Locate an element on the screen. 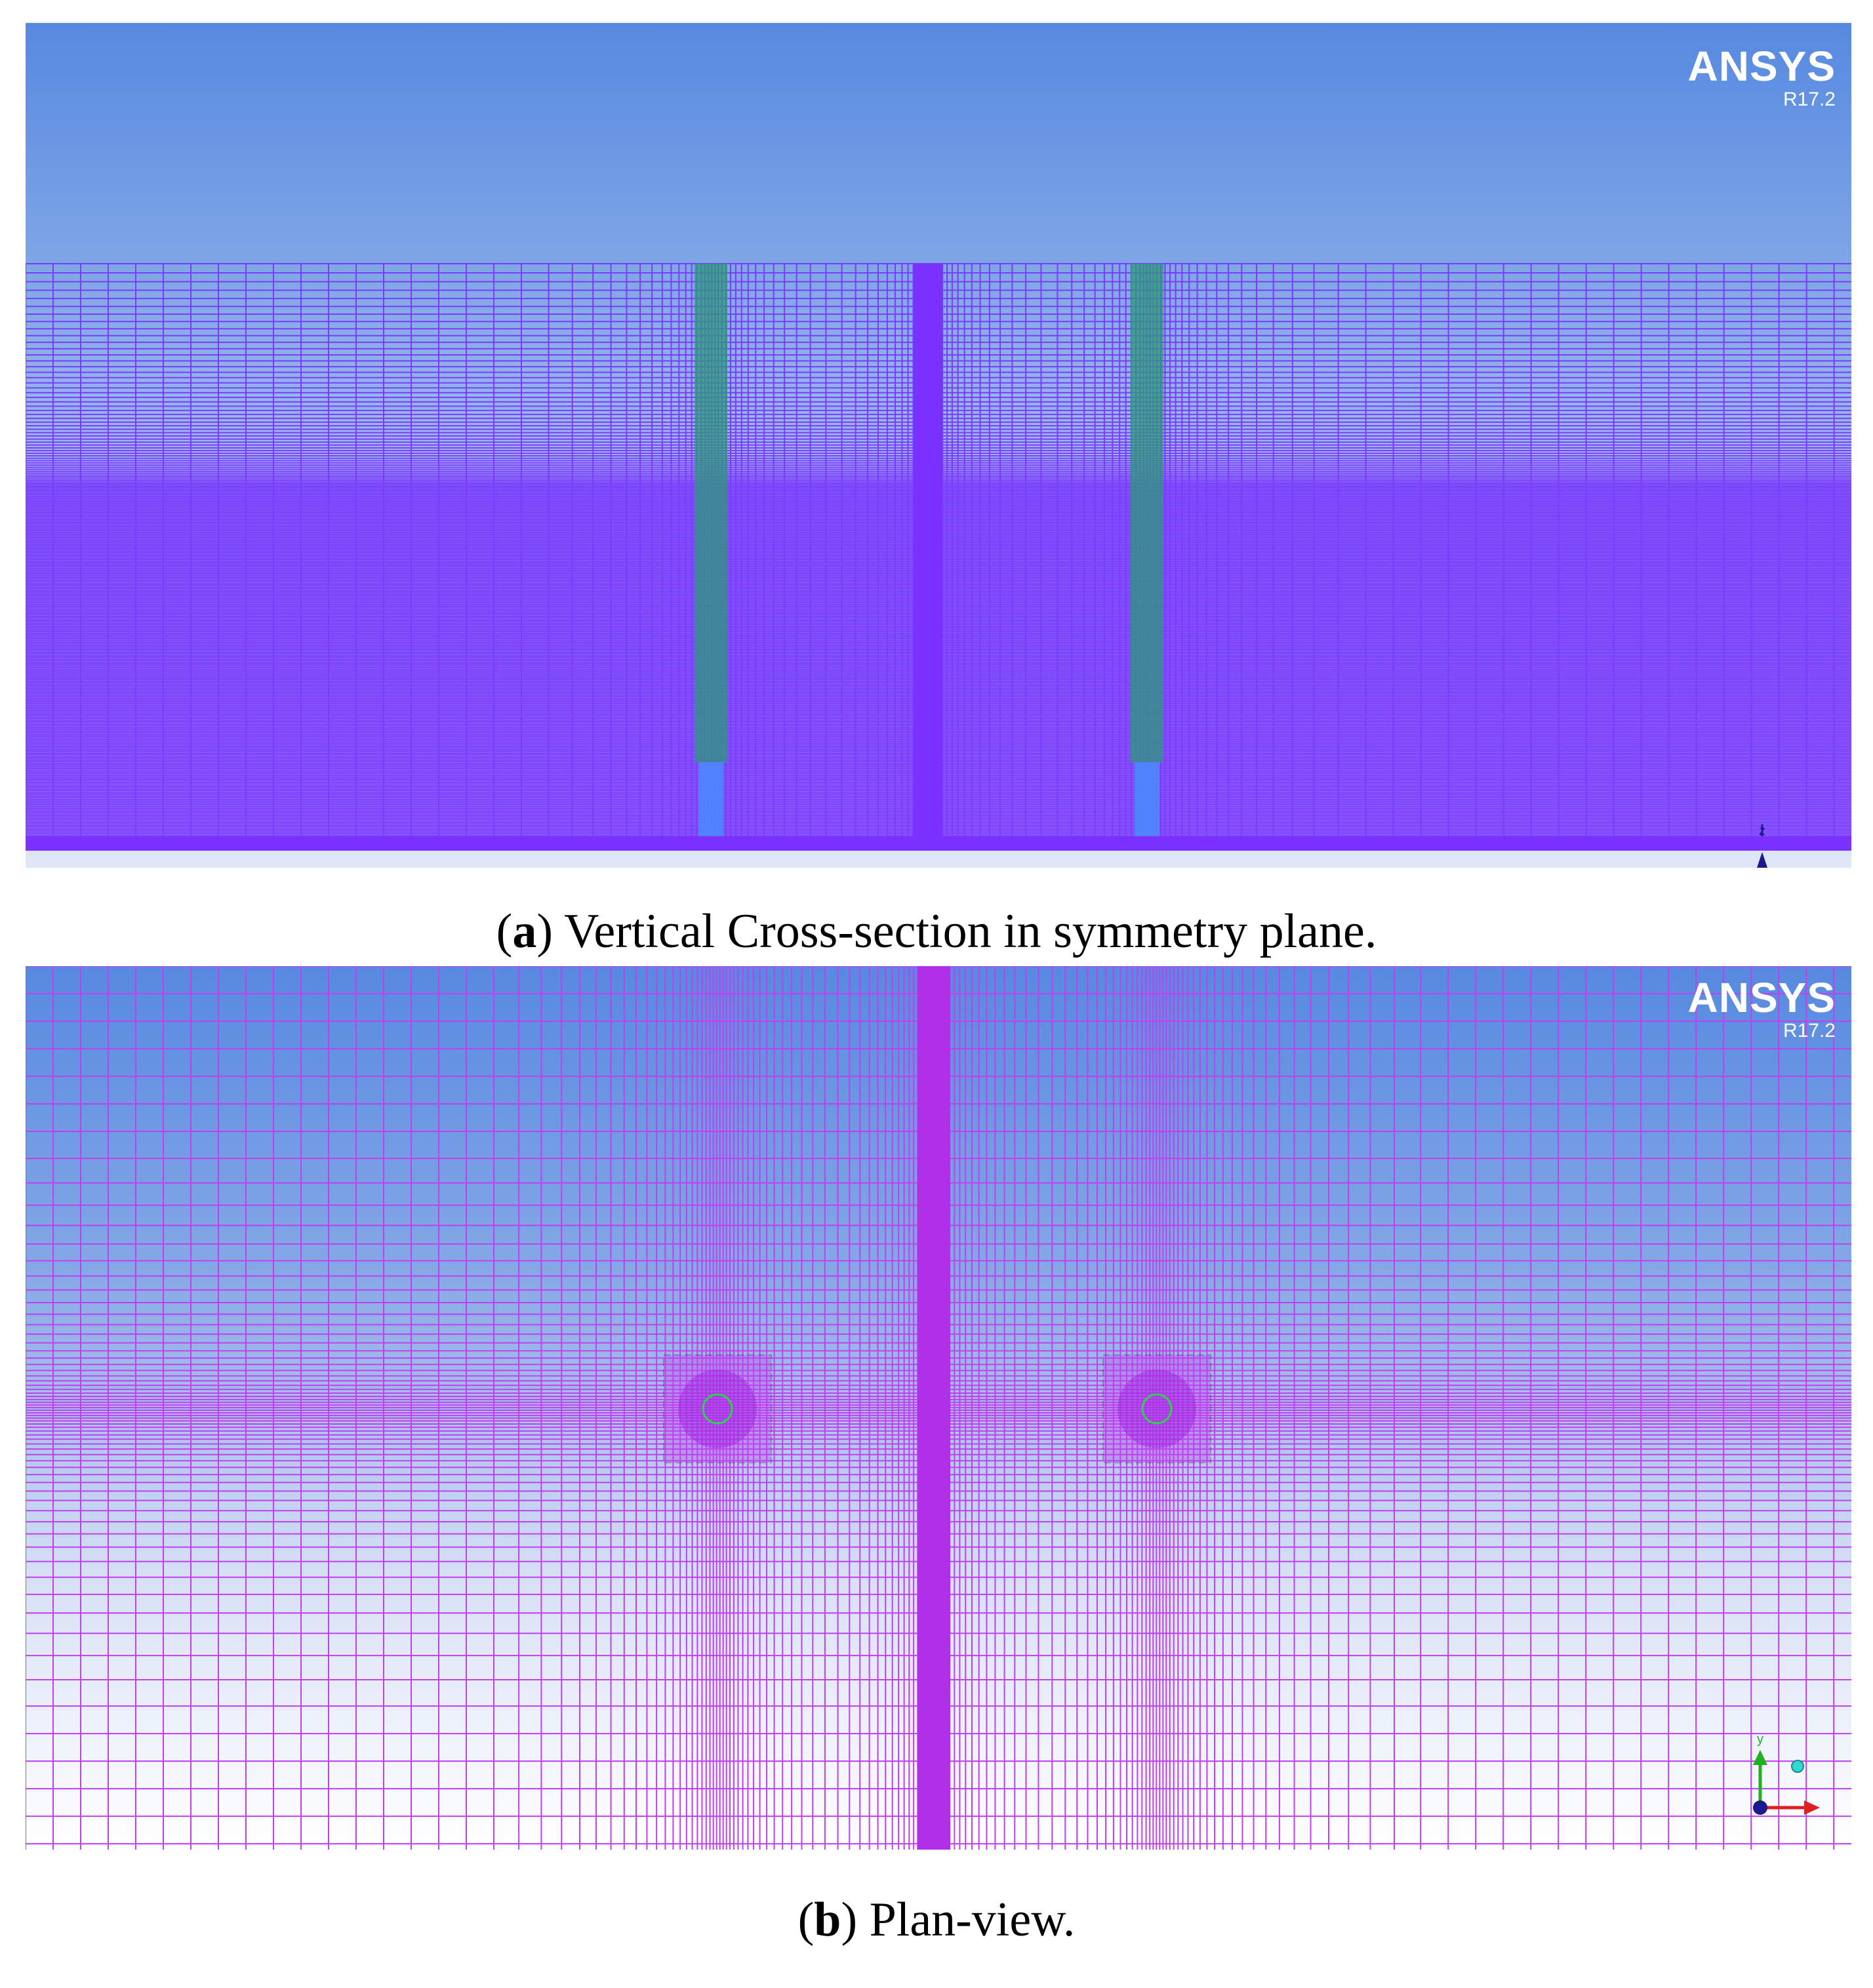 The image size is (1873, 1988). caption-b-text: Plan-view. is located at coordinates (972, 1920).